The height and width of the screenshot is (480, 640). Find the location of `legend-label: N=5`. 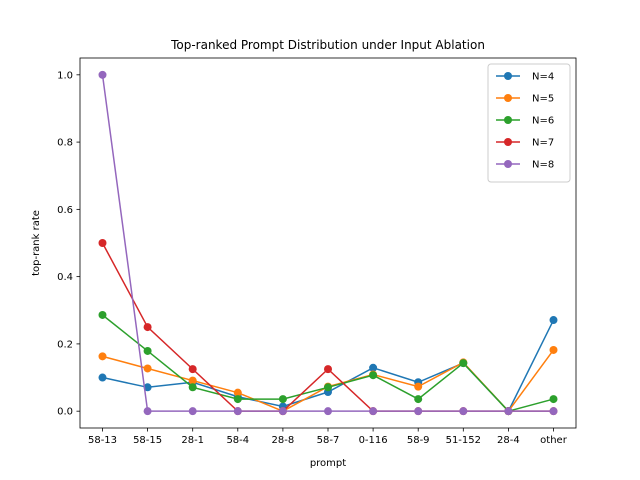

legend-label: N=5 is located at coordinates (543, 99).